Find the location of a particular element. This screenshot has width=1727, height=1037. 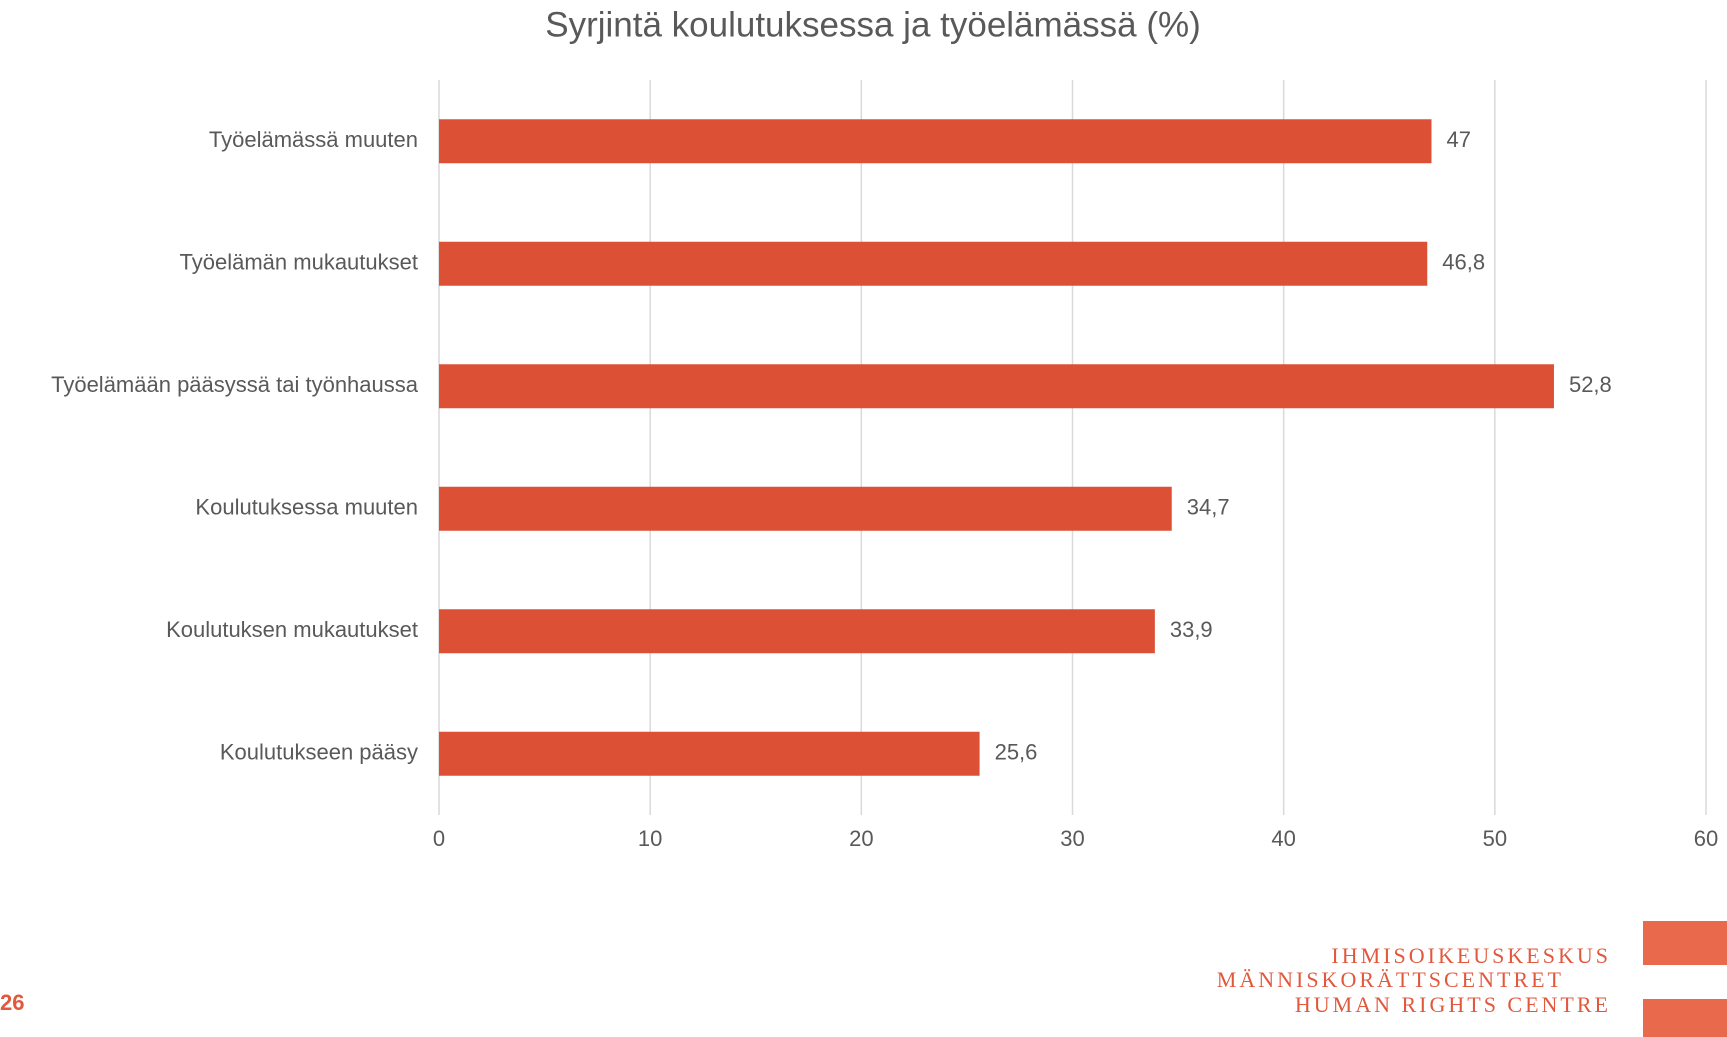

data-label: 33,9 is located at coordinates (1191, 629).